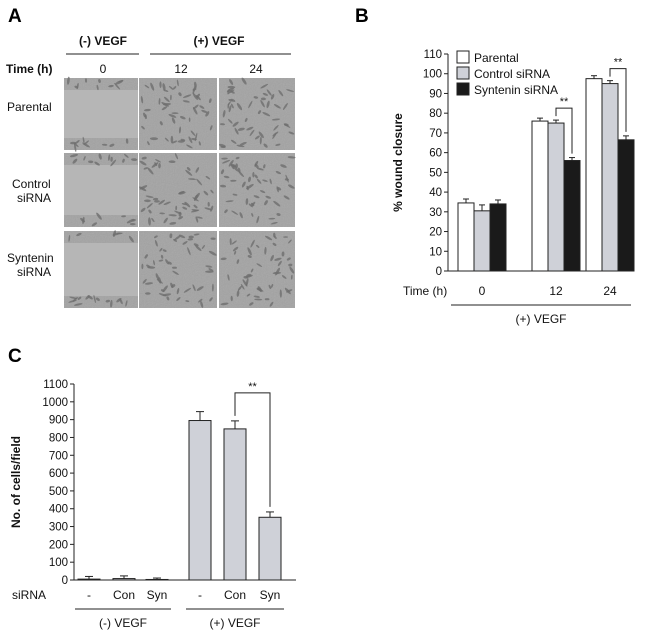 The image size is (650, 636). What do you see at coordinates (618, 100) in the screenshot?
I see `significance-bracket` at bounding box center [618, 100].